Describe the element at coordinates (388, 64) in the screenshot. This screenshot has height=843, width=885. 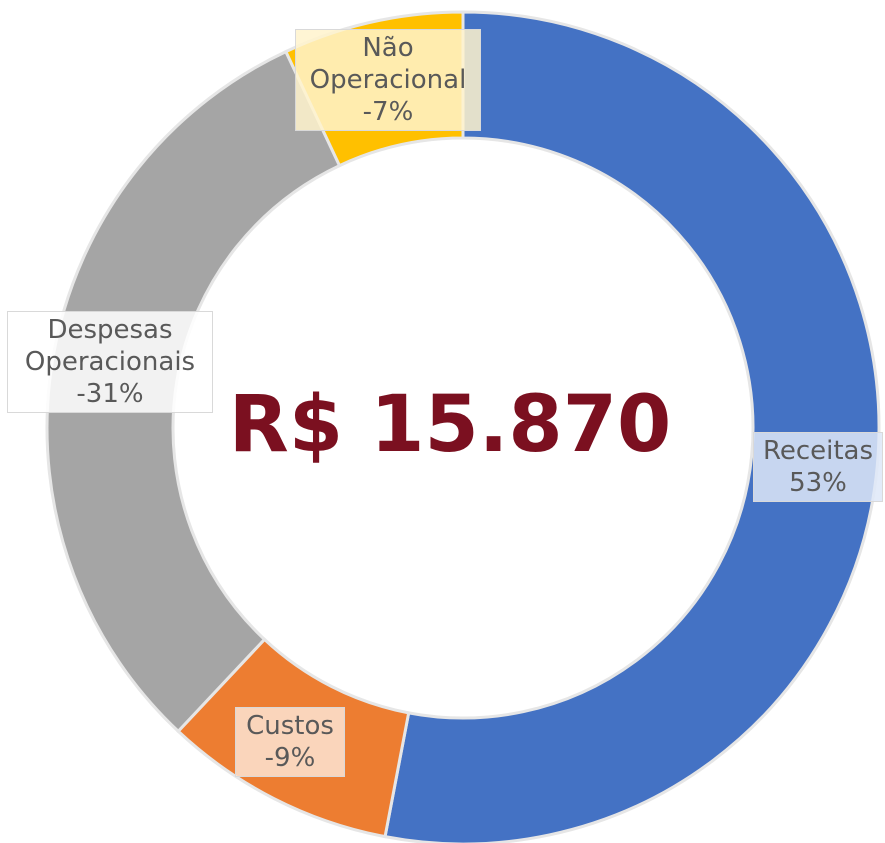
I see `label-name: Não Operacional` at that location.